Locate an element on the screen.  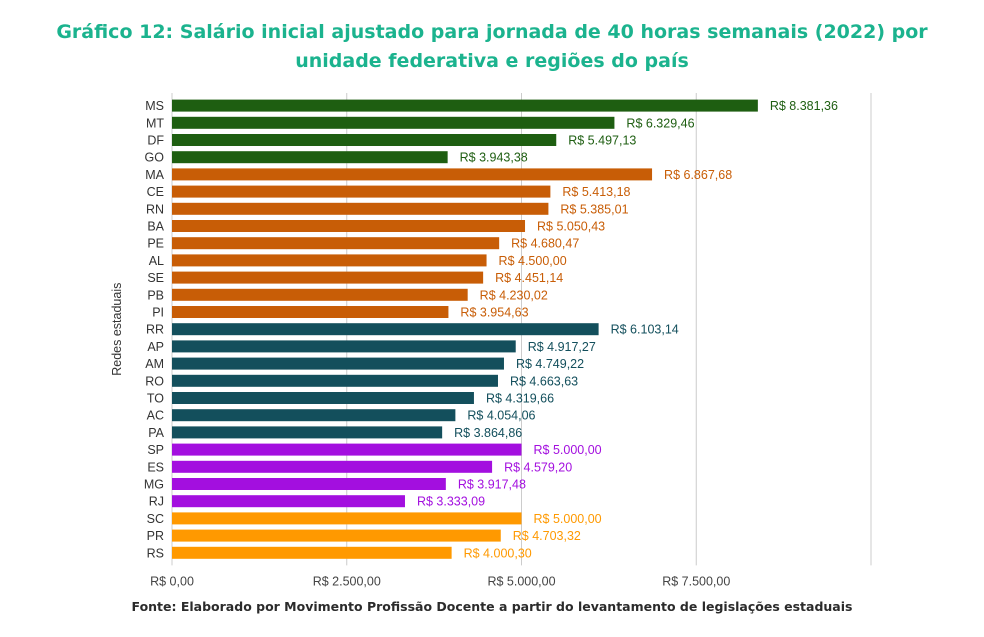
category-label: AP is located at coordinates (155, 347).